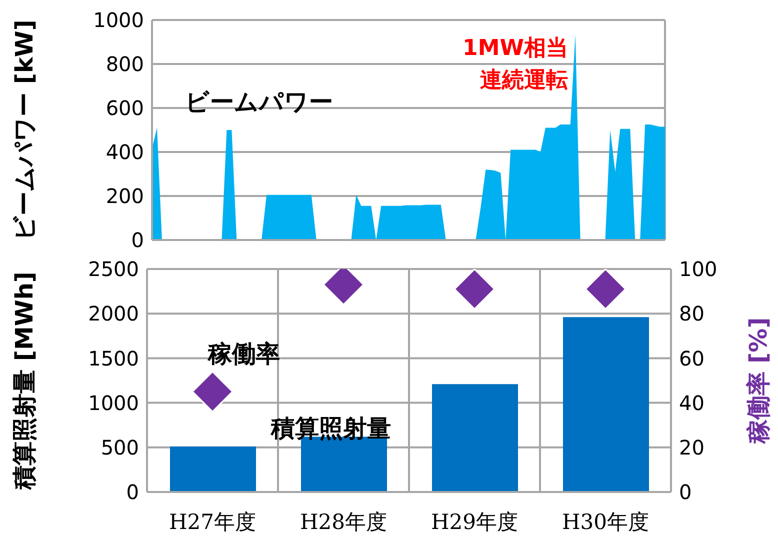  I want to click on series-label: 積算照射量, so click(330, 428).